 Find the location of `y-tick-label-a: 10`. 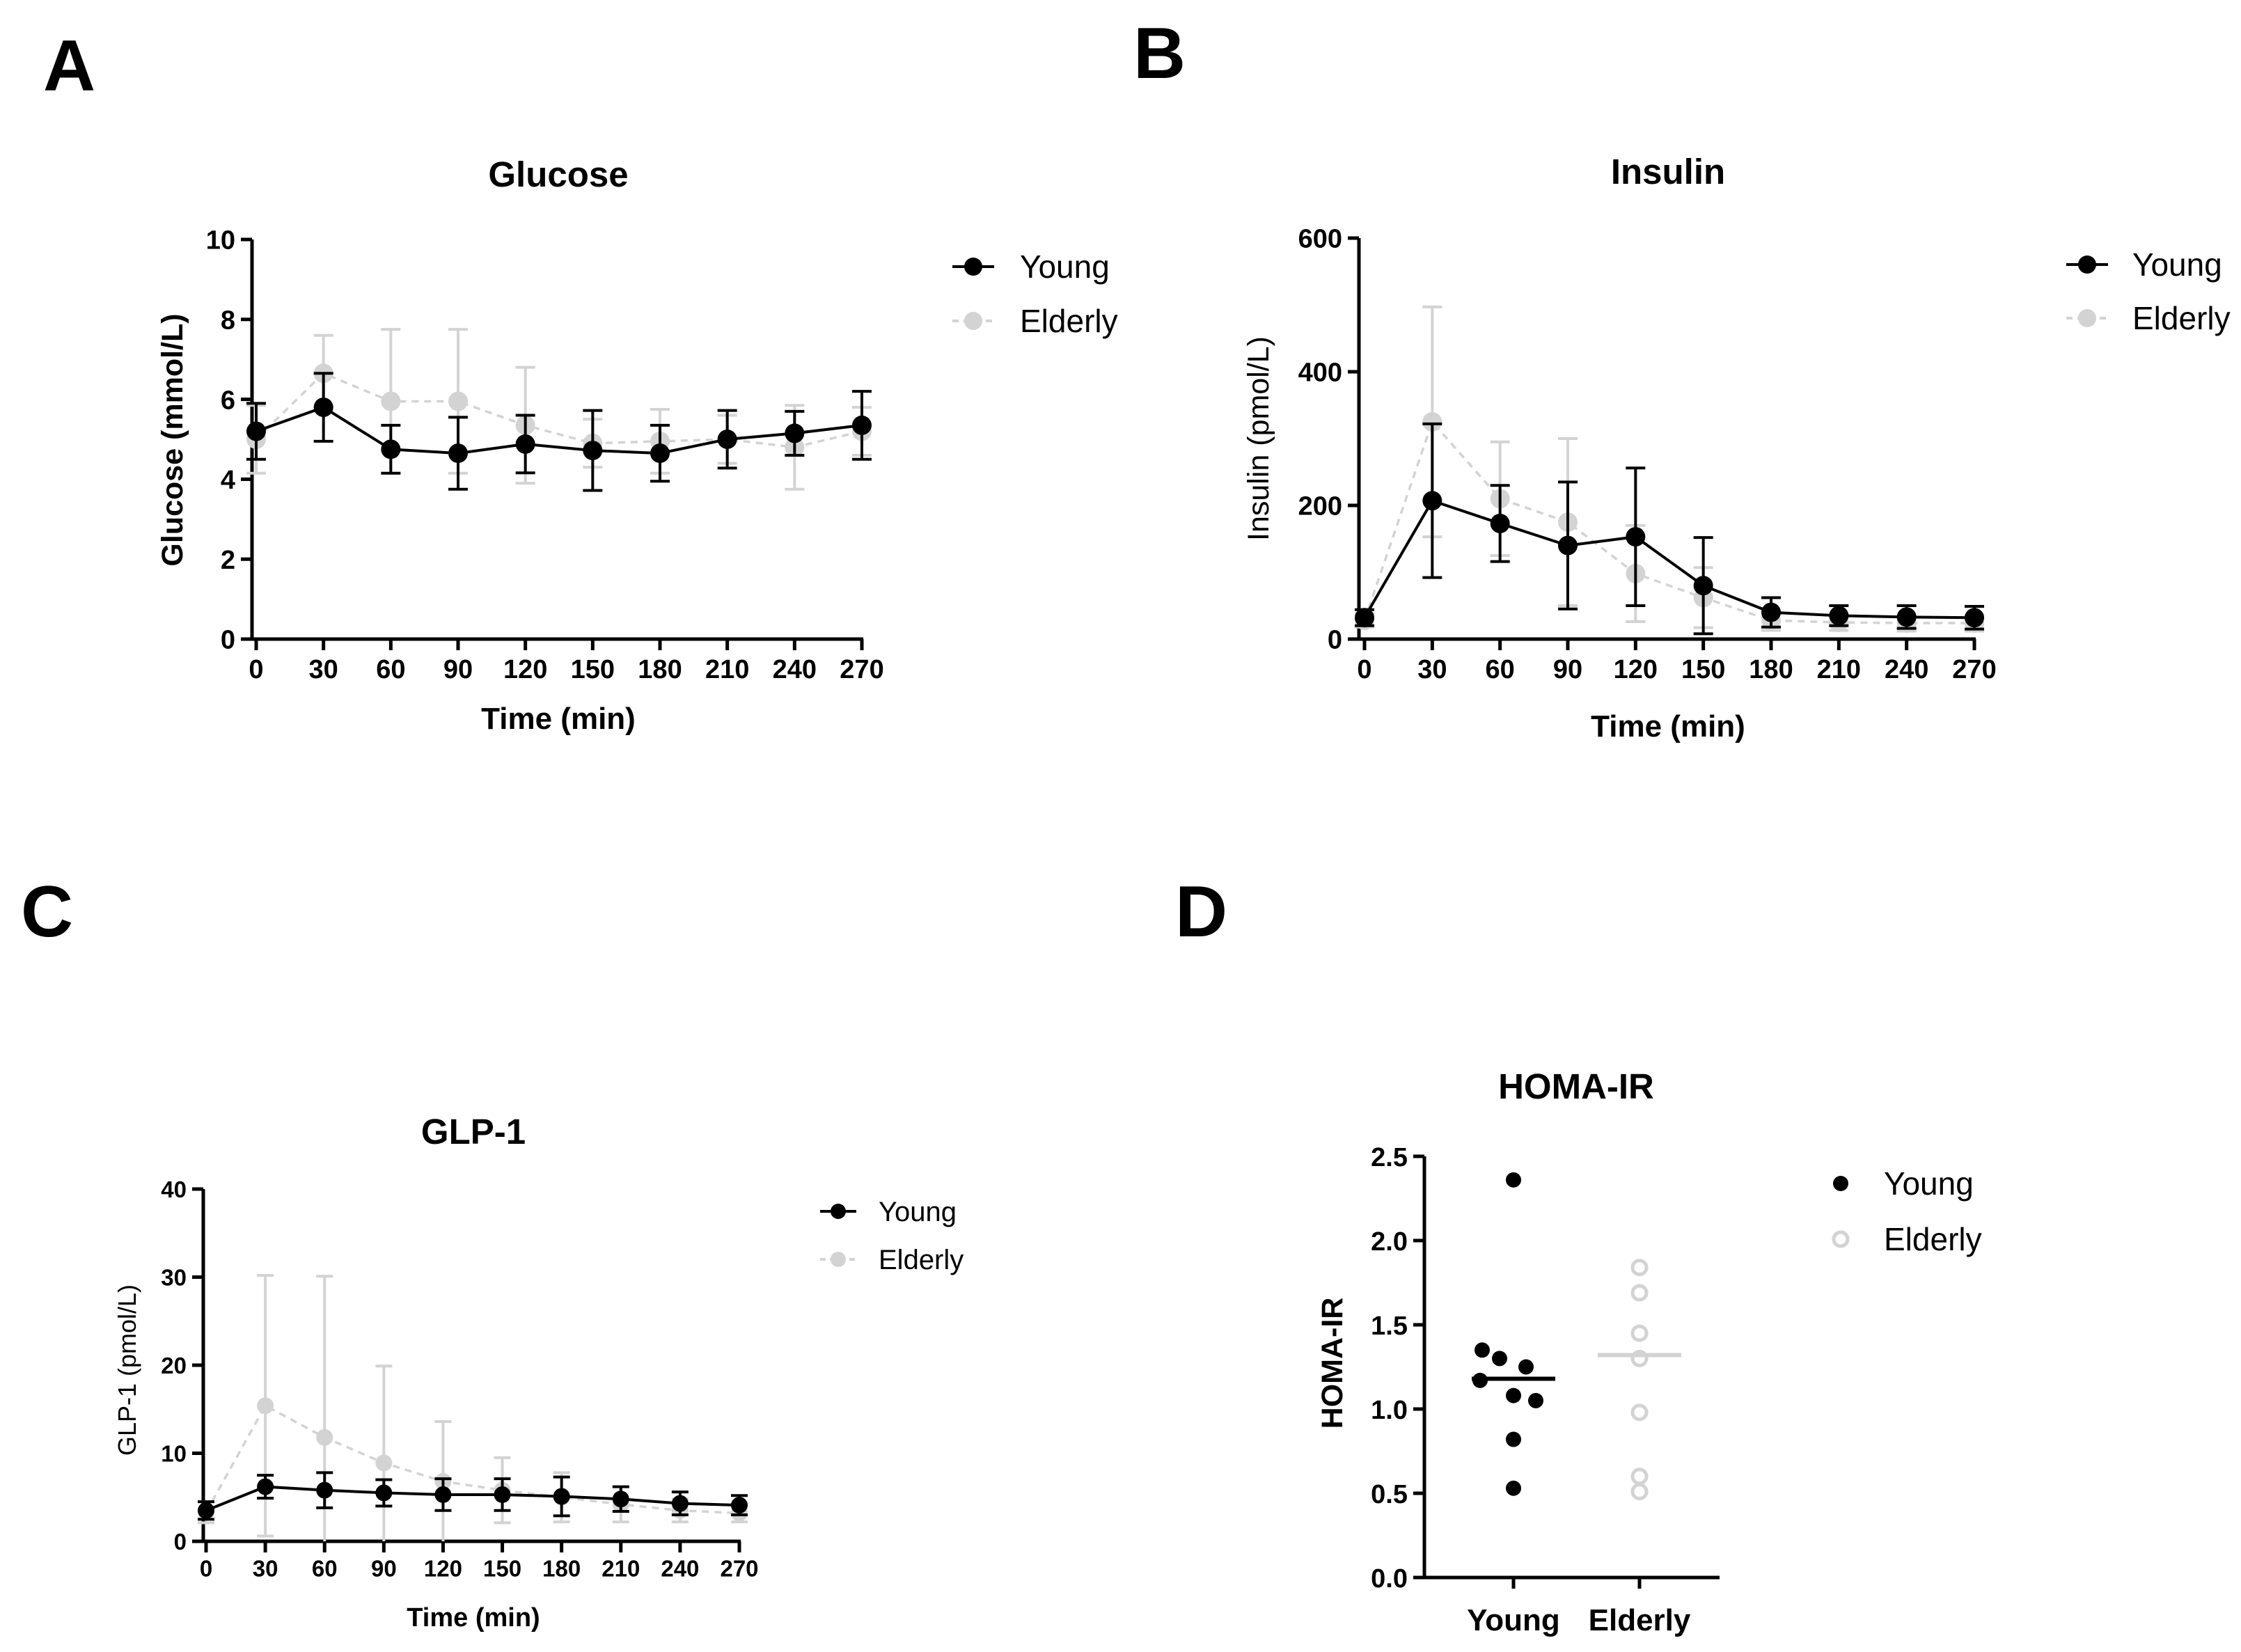

y-tick-label-a: 10 is located at coordinates (221, 240).